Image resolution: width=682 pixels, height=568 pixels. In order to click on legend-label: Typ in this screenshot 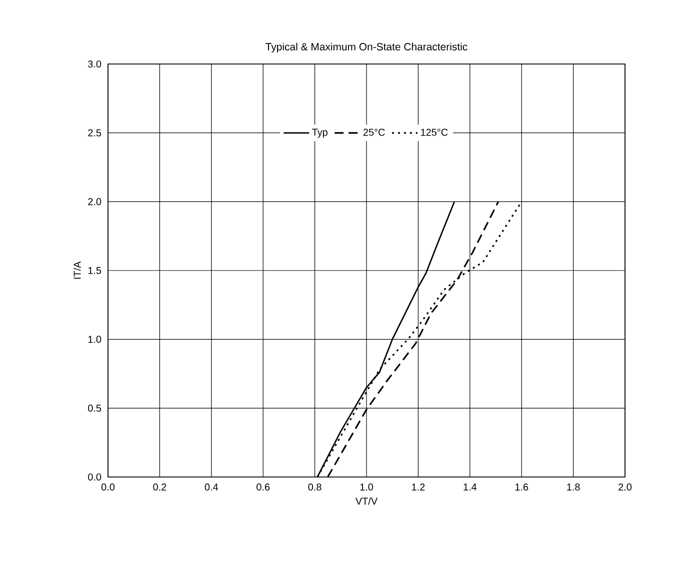, I will do `click(320, 133)`.